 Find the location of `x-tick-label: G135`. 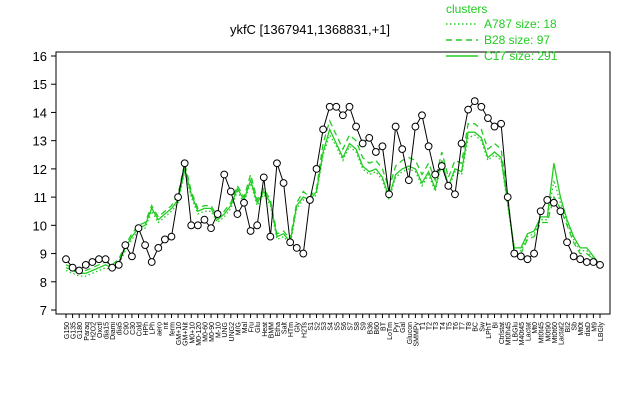

x-tick-label: G135 is located at coordinates (74, 330).